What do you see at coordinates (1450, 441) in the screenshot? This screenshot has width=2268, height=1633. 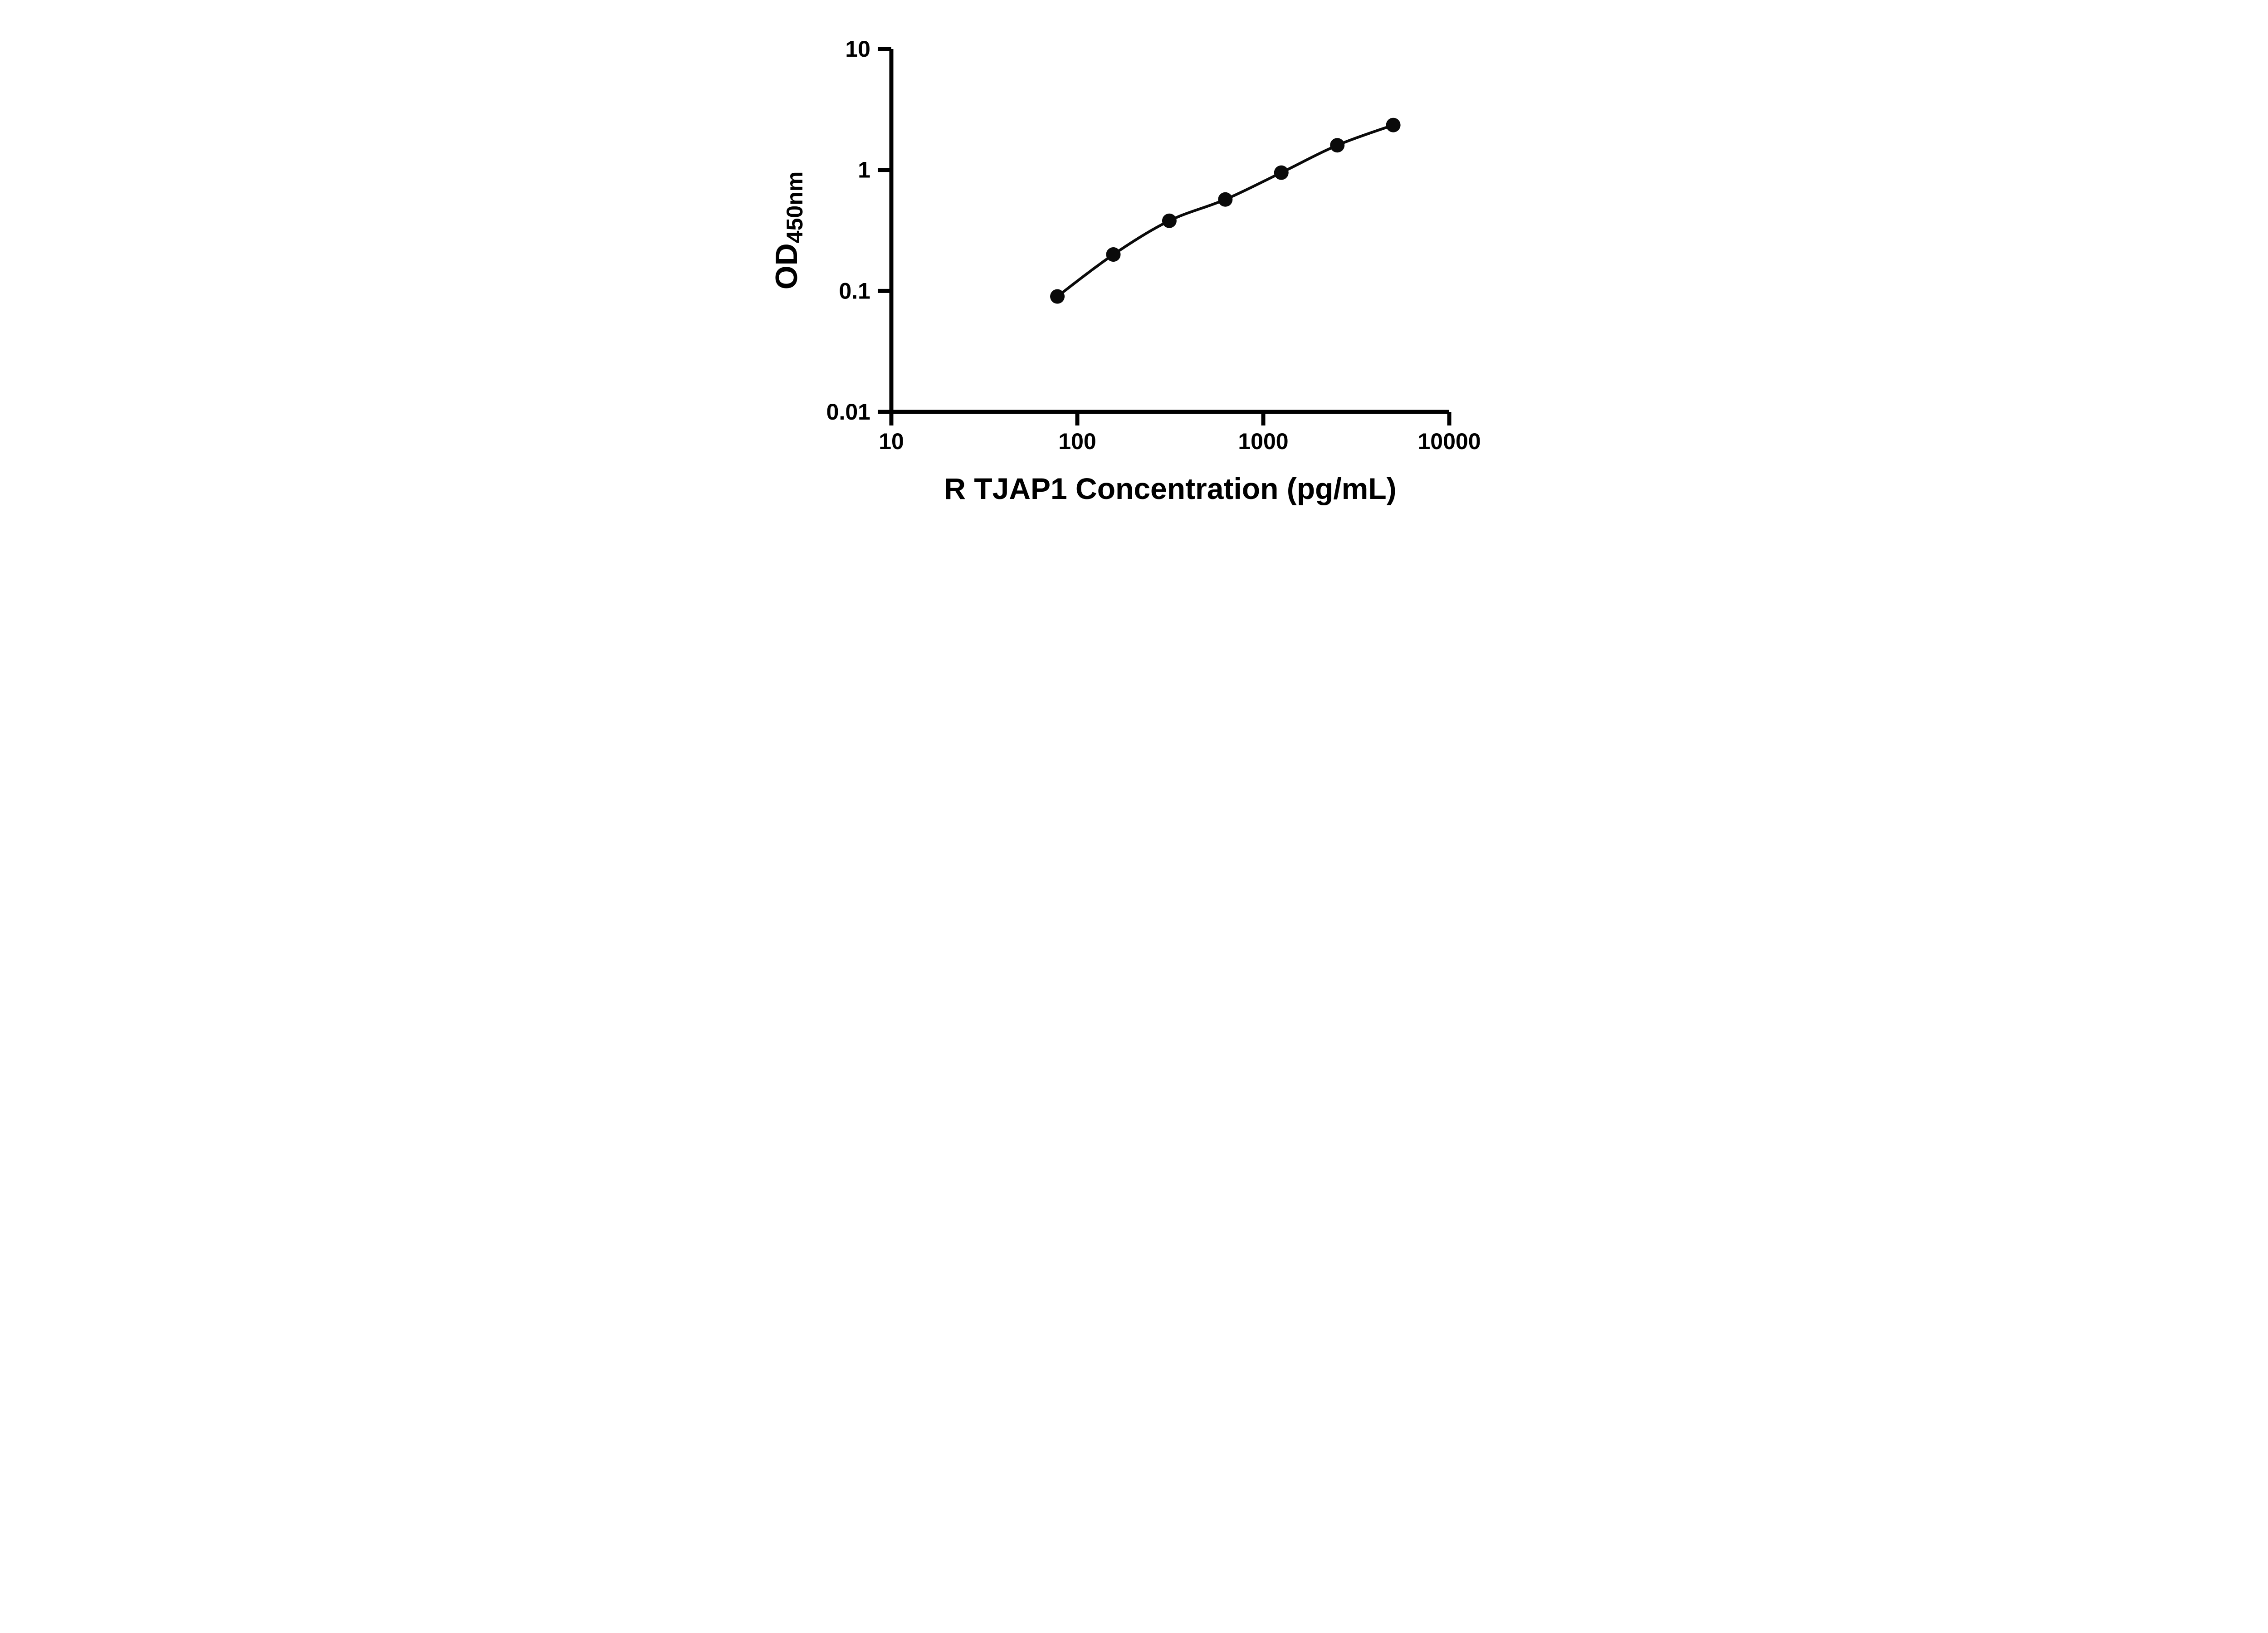 I see `x-tick-label: 10000` at bounding box center [1450, 441].